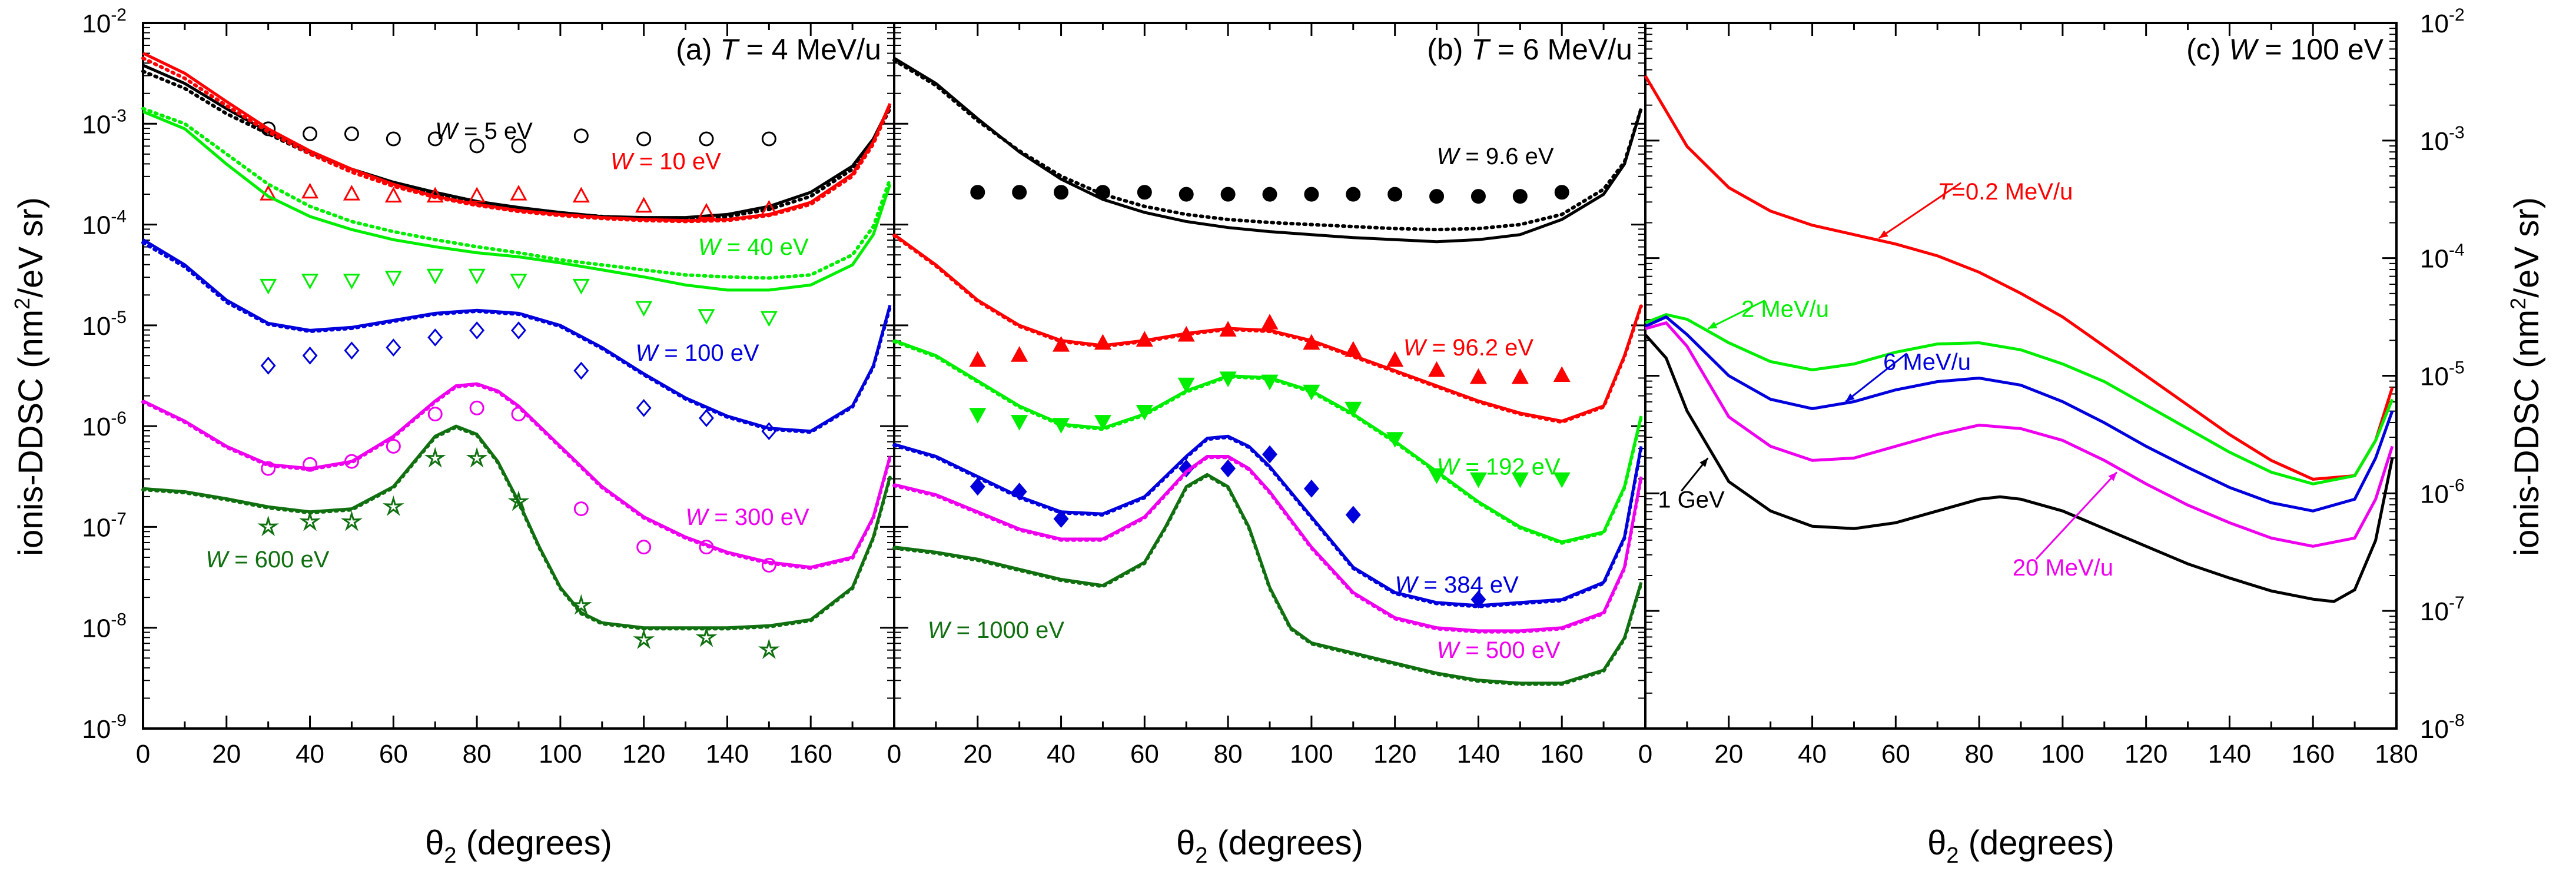 The image size is (2576, 878). I want to click on series-20-MeV-u: 20 MeV/u, so click(2019, 451).